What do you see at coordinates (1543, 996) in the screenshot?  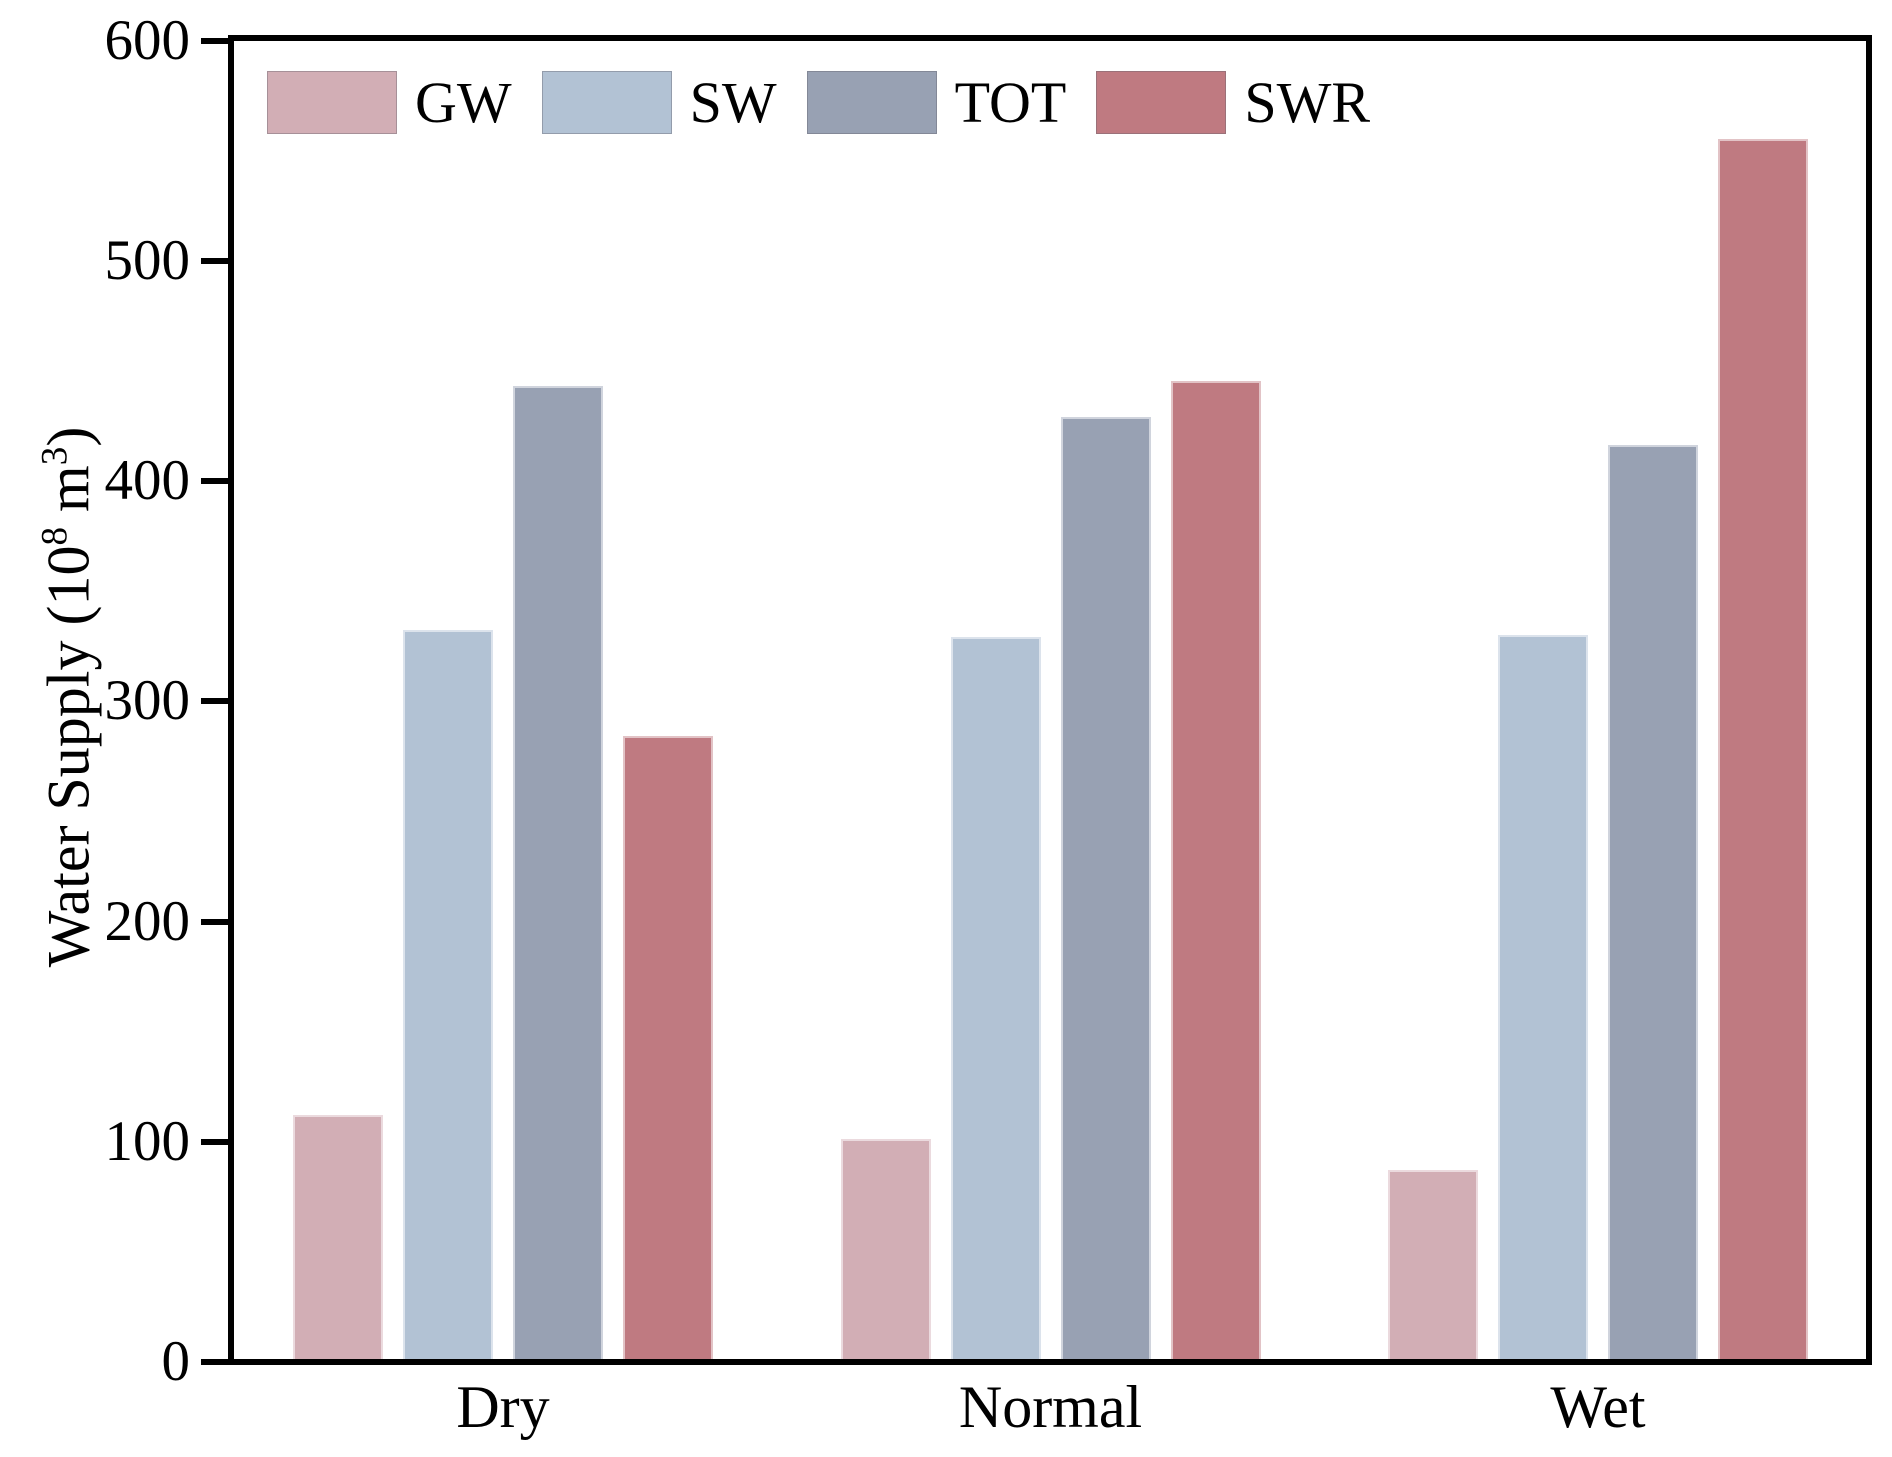 I see `bar-sw-wet` at bounding box center [1543, 996].